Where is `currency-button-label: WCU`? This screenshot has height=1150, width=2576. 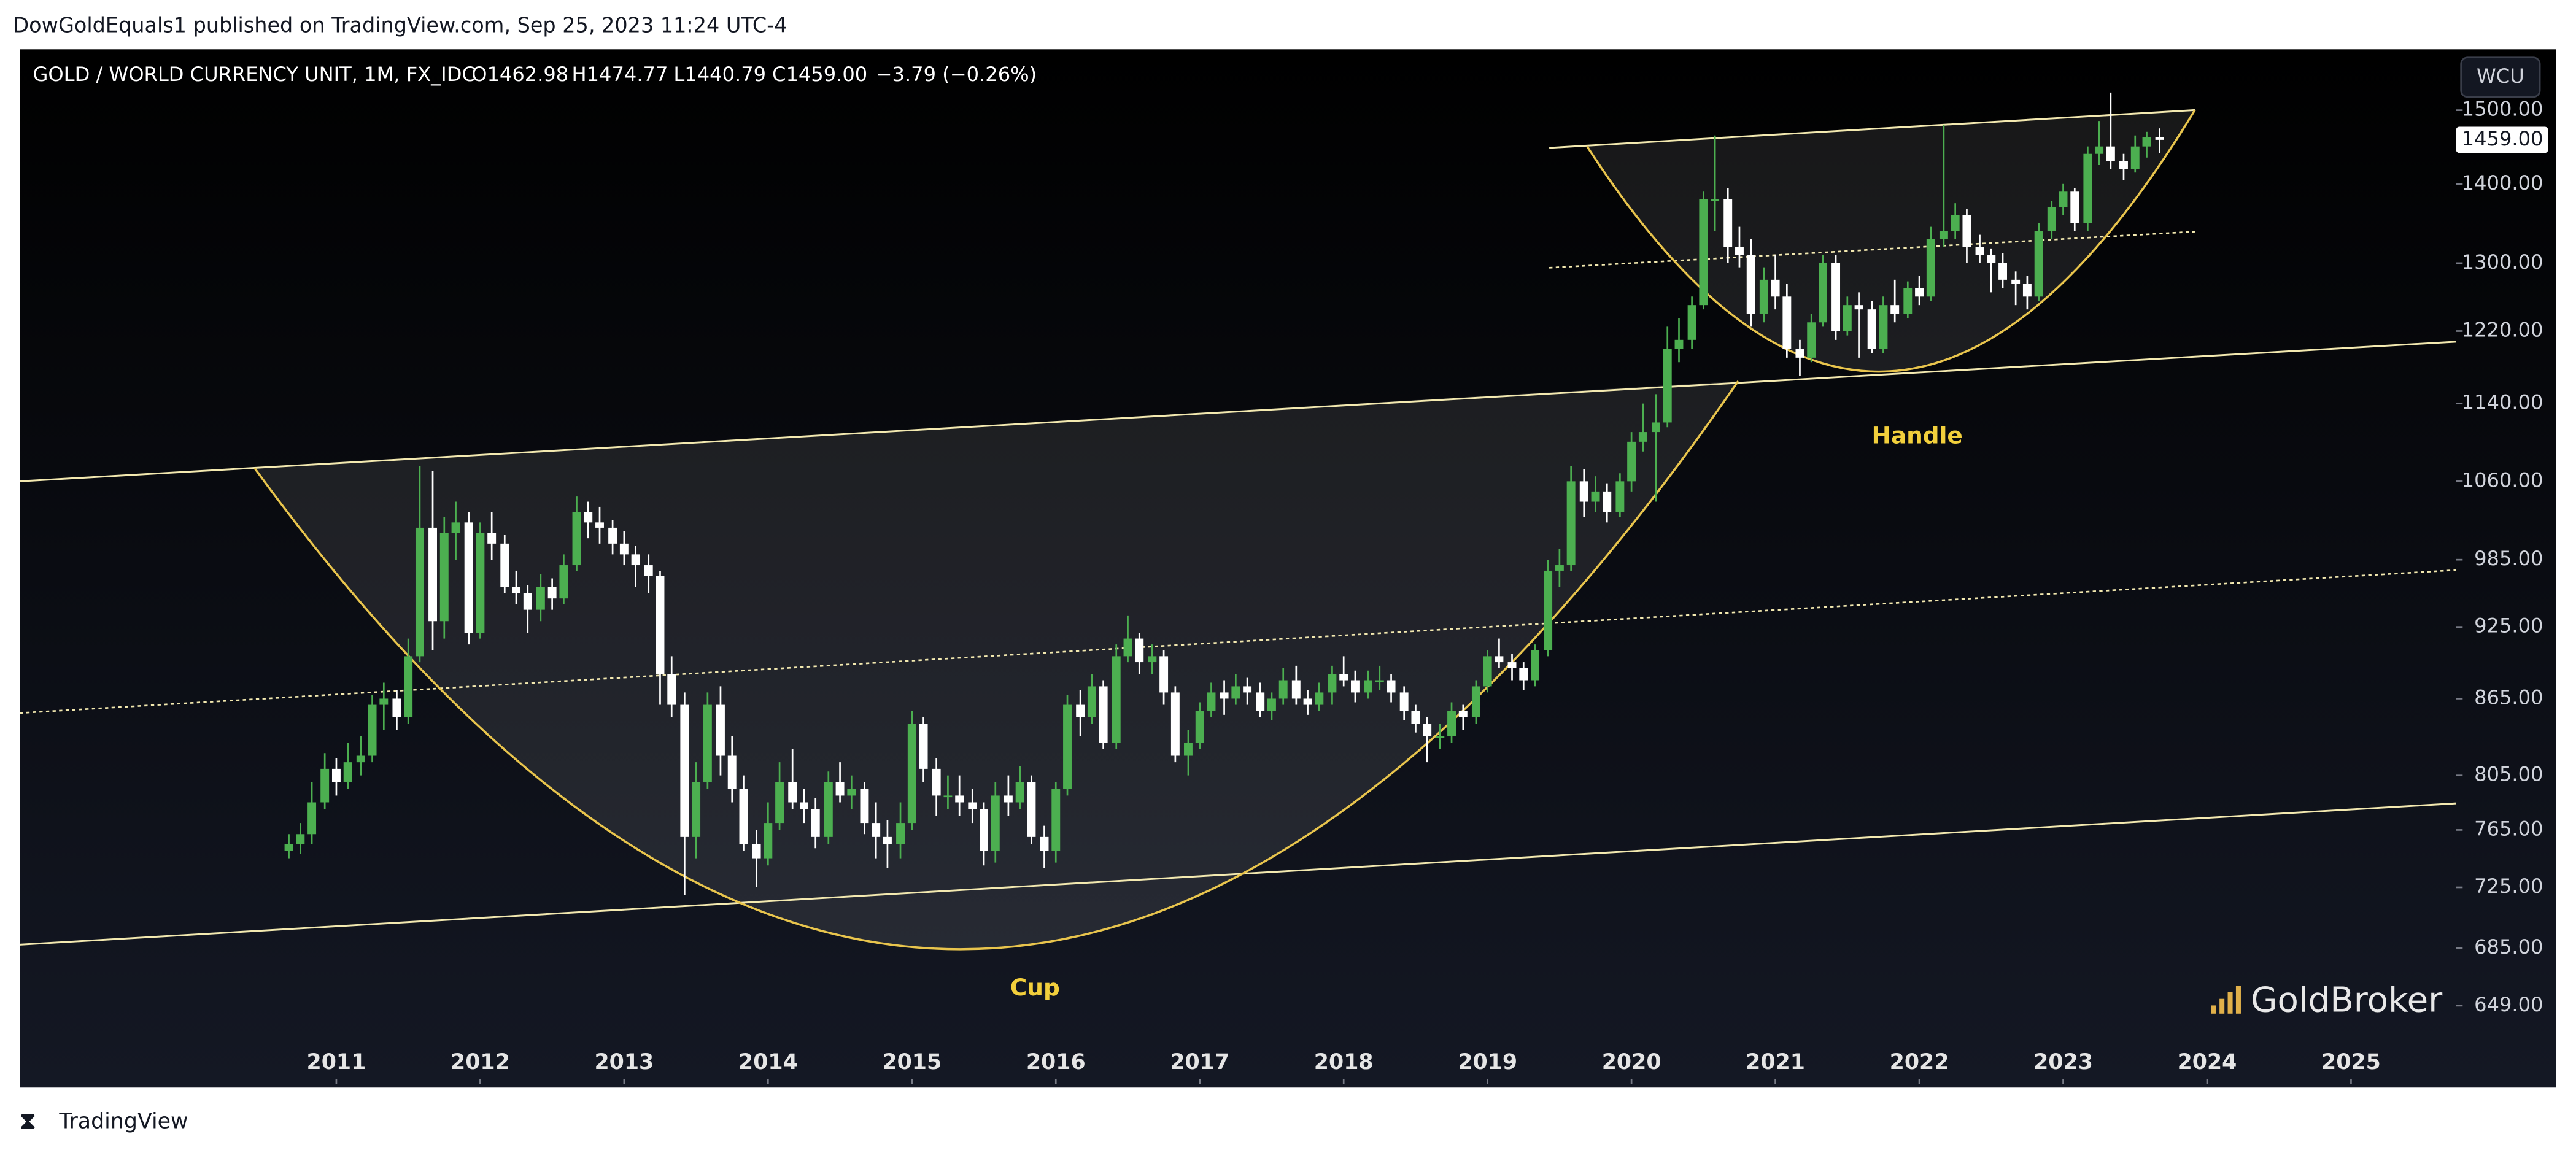 currency-button-label: WCU is located at coordinates (2500, 76).